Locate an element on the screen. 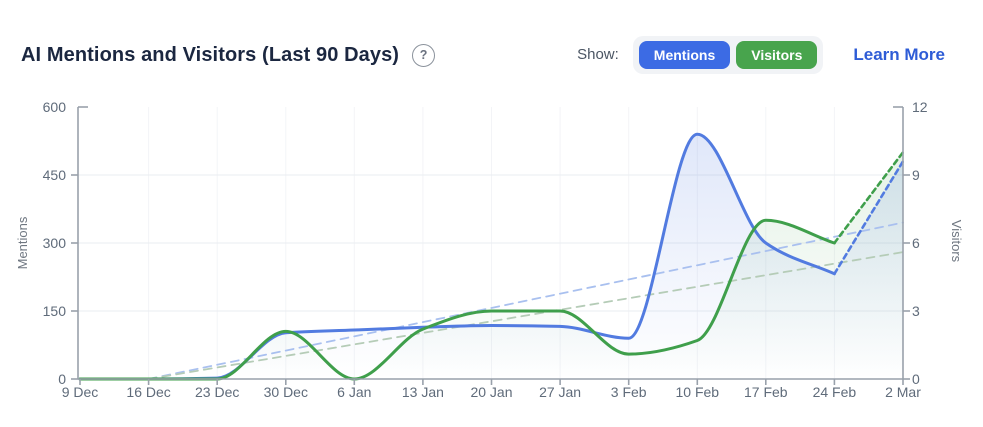  svg-text: 17 Feb is located at coordinates (766, 392).